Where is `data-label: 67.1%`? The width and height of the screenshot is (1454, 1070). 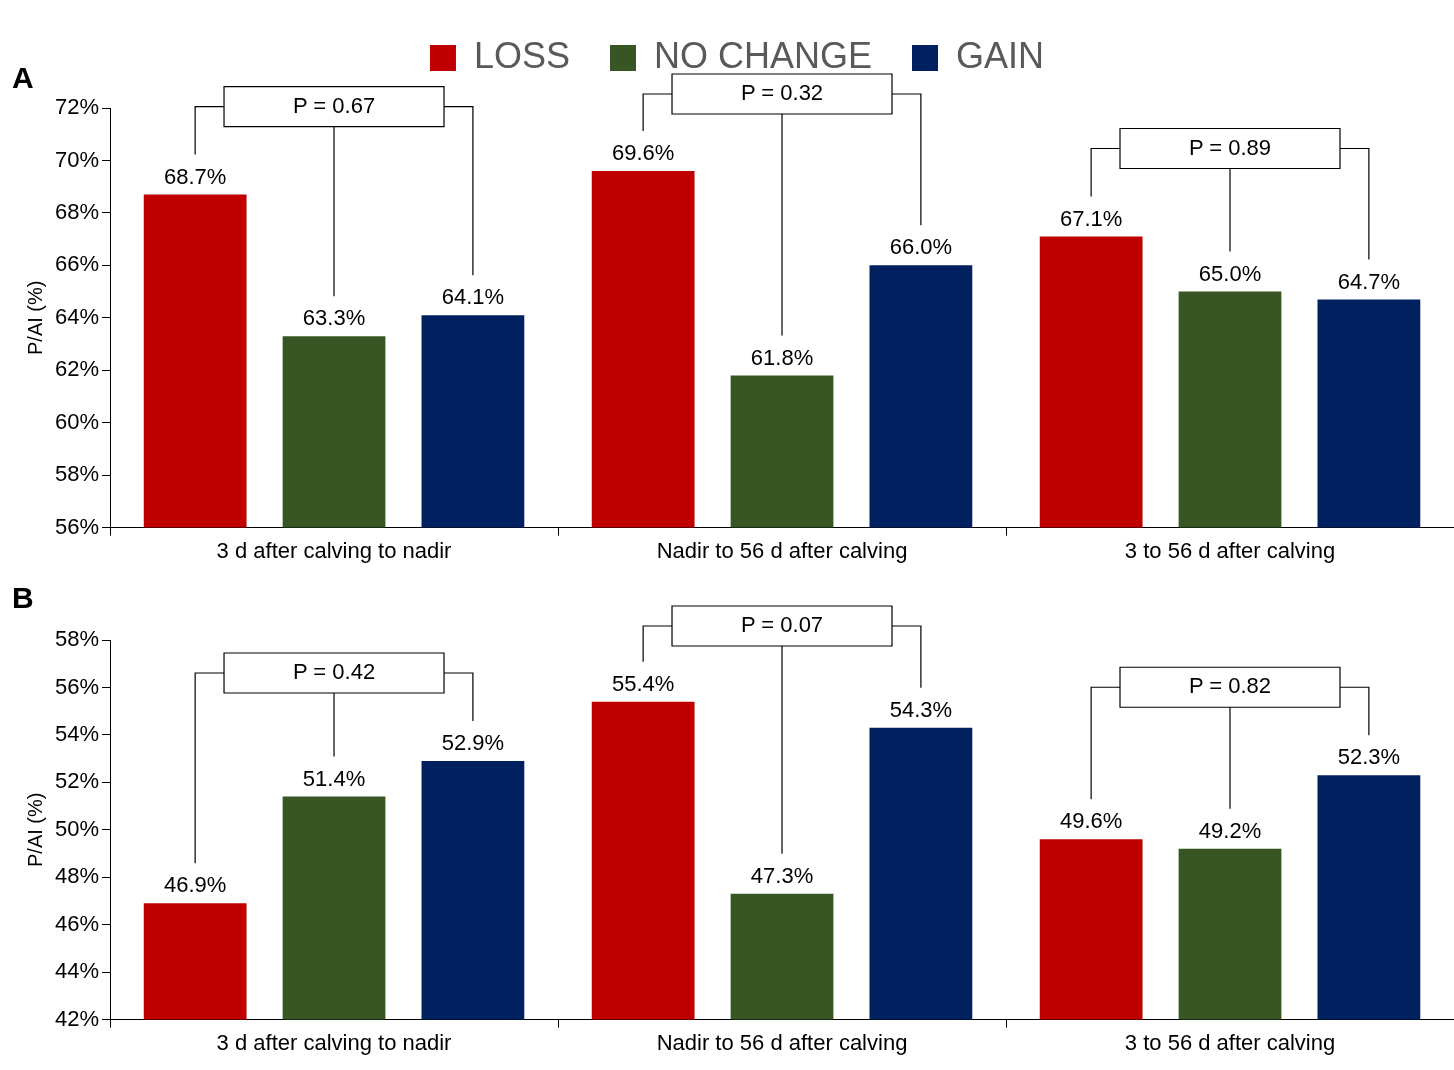
data-label: 67.1% is located at coordinates (1091, 218).